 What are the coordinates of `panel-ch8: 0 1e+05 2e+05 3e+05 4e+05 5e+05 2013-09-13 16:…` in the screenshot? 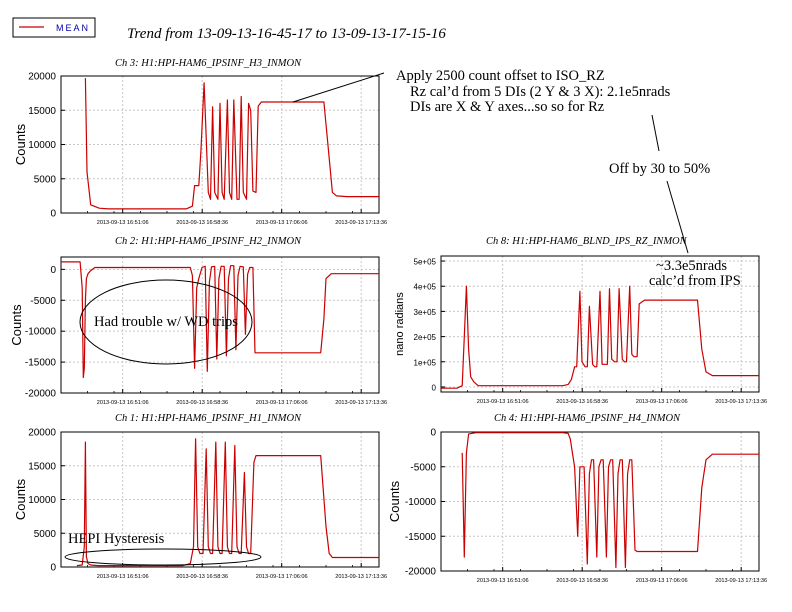 It's located at (580, 320).